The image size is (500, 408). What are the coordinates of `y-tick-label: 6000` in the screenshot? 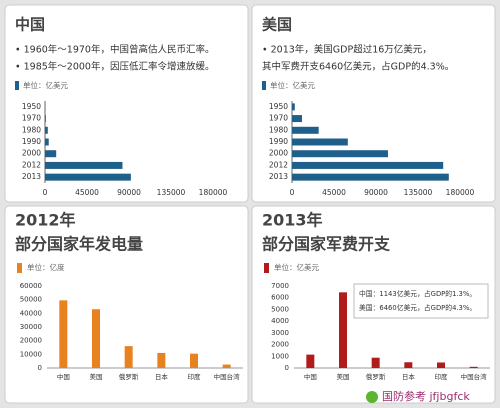 It's located at (280, 298).